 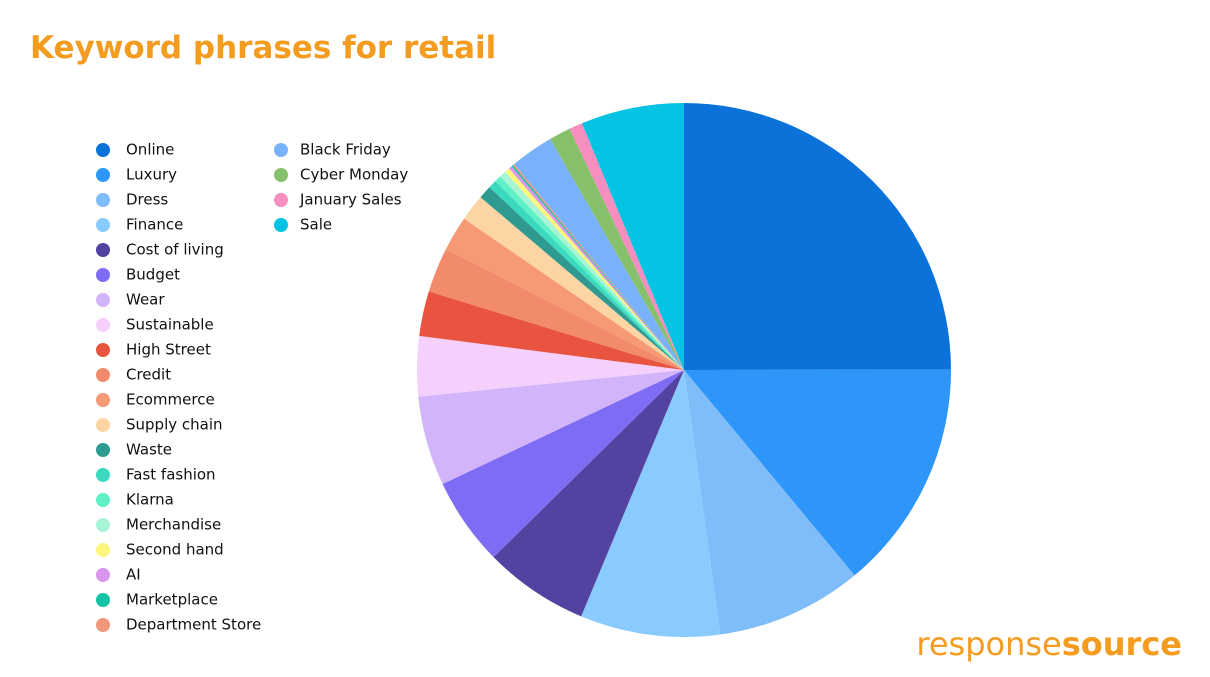 I want to click on legend-label: Cost of living, so click(x=175, y=250).